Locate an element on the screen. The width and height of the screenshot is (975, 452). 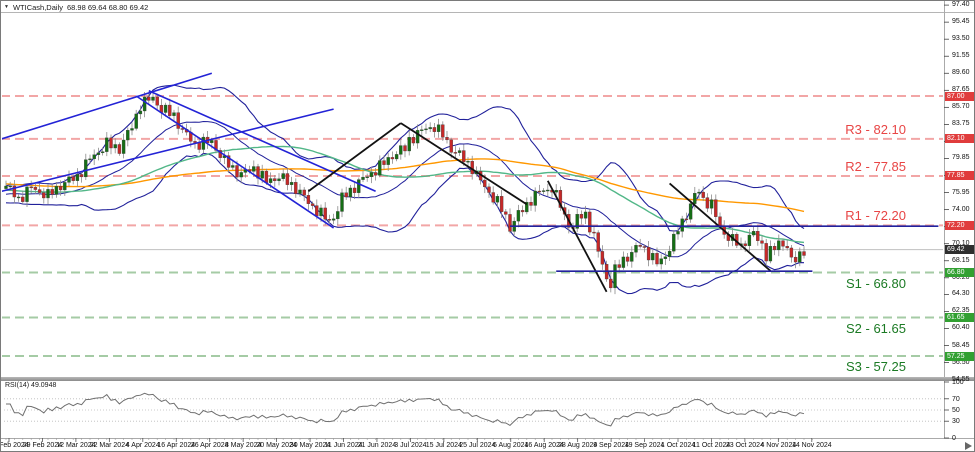
price-tick-label: 89.60 is located at coordinates (961, 73).